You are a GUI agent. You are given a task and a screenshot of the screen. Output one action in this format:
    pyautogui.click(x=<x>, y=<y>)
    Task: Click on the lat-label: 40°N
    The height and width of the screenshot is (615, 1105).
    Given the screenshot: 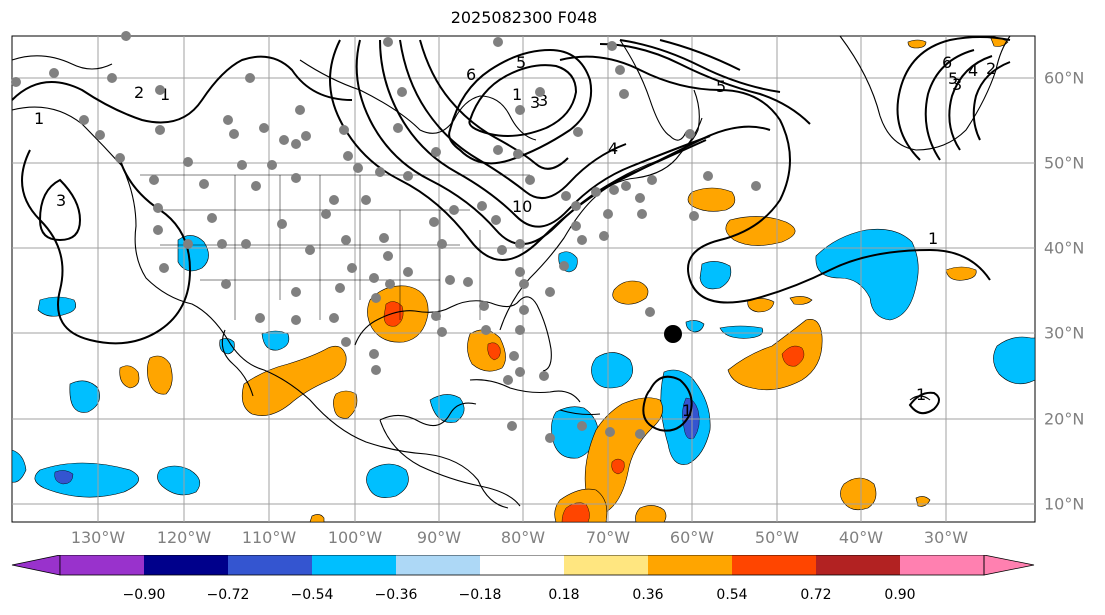 What is the action you would take?
    pyautogui.click(x=1064, y=248)
    